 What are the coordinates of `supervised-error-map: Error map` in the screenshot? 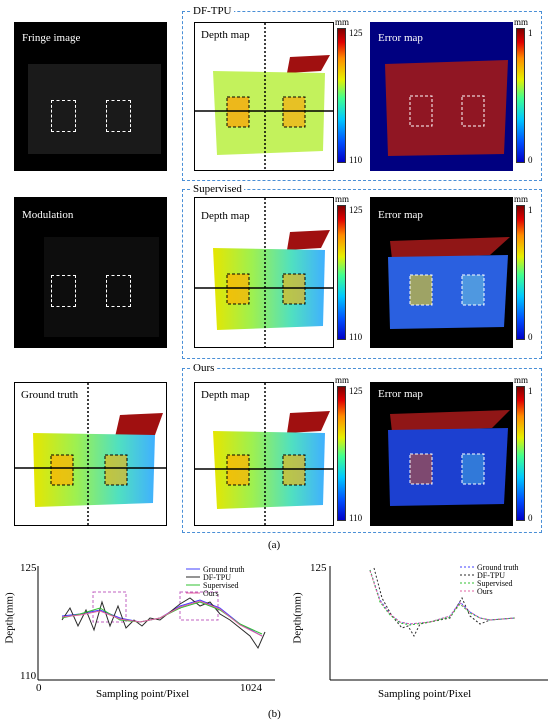 It's located at (441, 272).